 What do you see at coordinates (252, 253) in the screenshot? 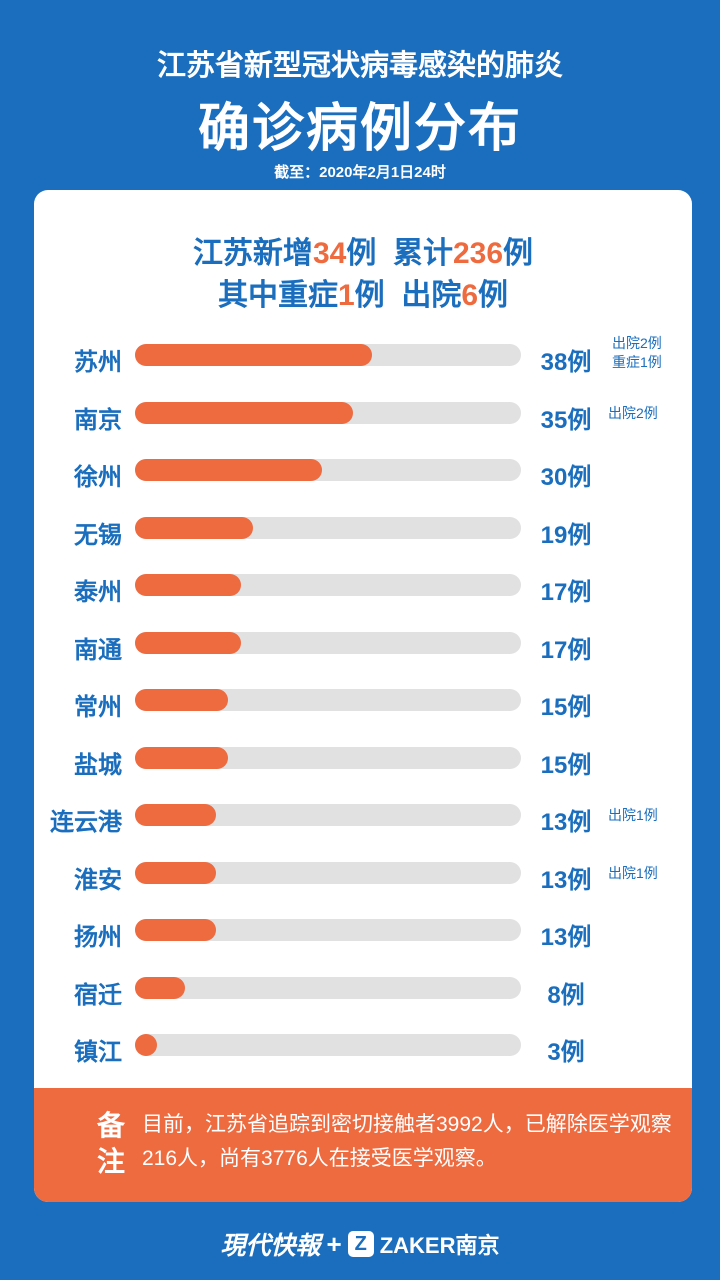
I see `summary-text: 江苏新增` at bounding box center [252, 253].